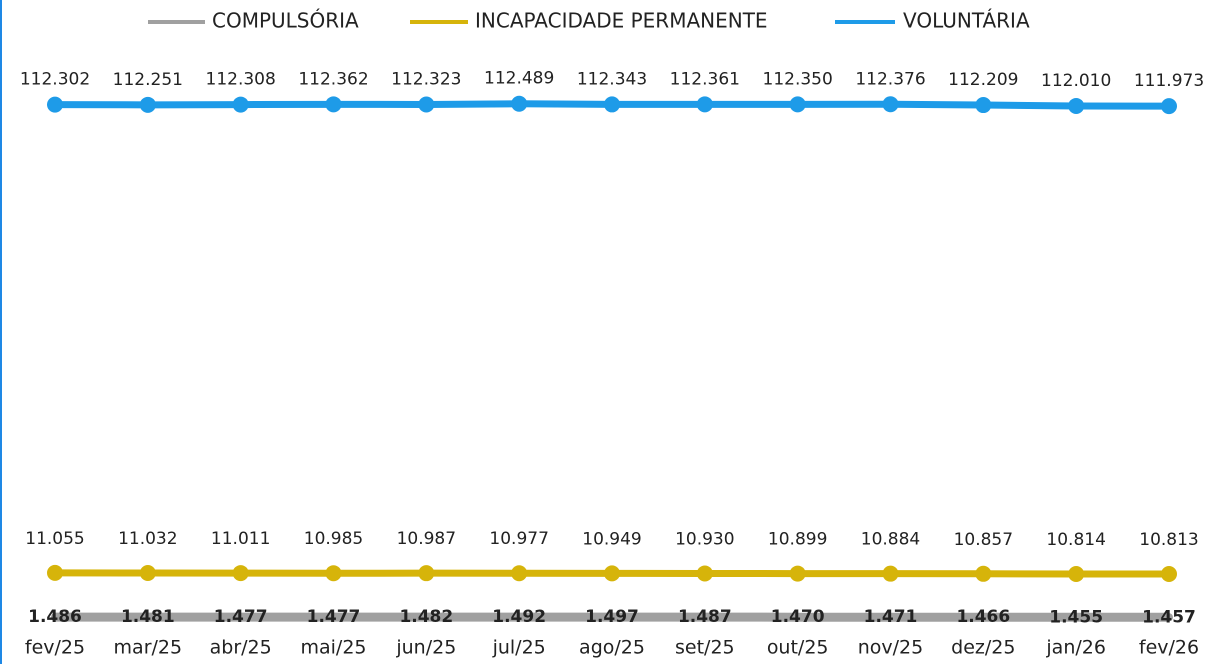  I want to click on data-label: 11.011, so click(240, 539).